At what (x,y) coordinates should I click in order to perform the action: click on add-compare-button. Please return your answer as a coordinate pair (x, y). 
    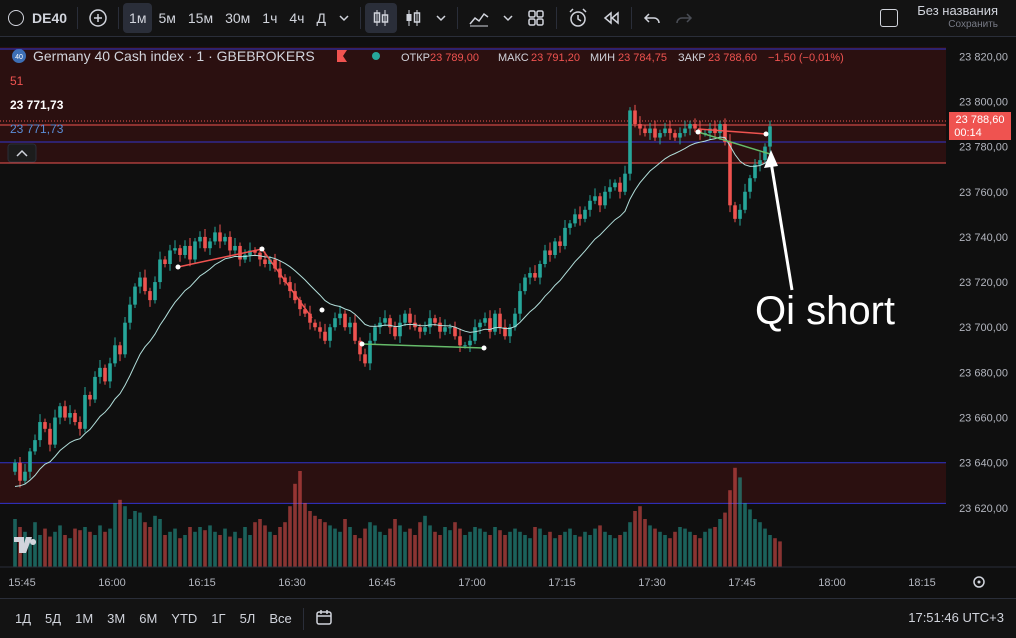
    Looking at the image, I should click on (98, 18).